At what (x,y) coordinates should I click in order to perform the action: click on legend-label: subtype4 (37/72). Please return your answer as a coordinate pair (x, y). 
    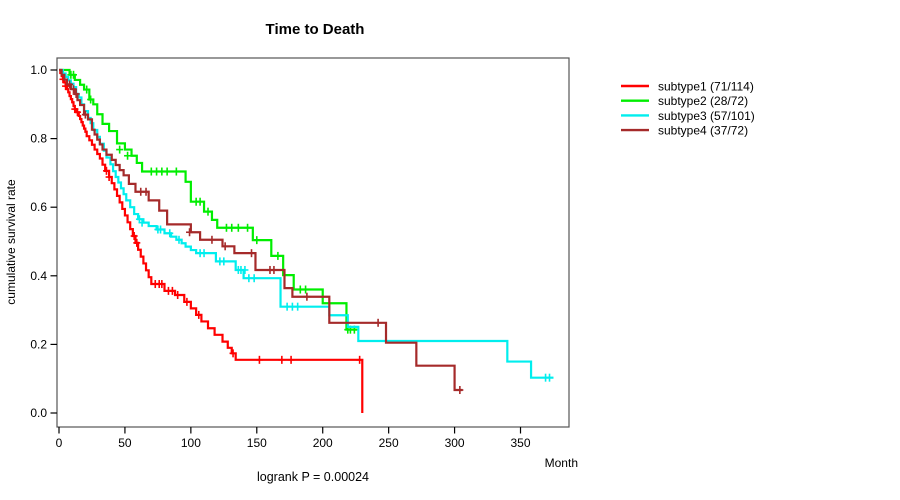
    Looking at the image, I should click on (703, 131).